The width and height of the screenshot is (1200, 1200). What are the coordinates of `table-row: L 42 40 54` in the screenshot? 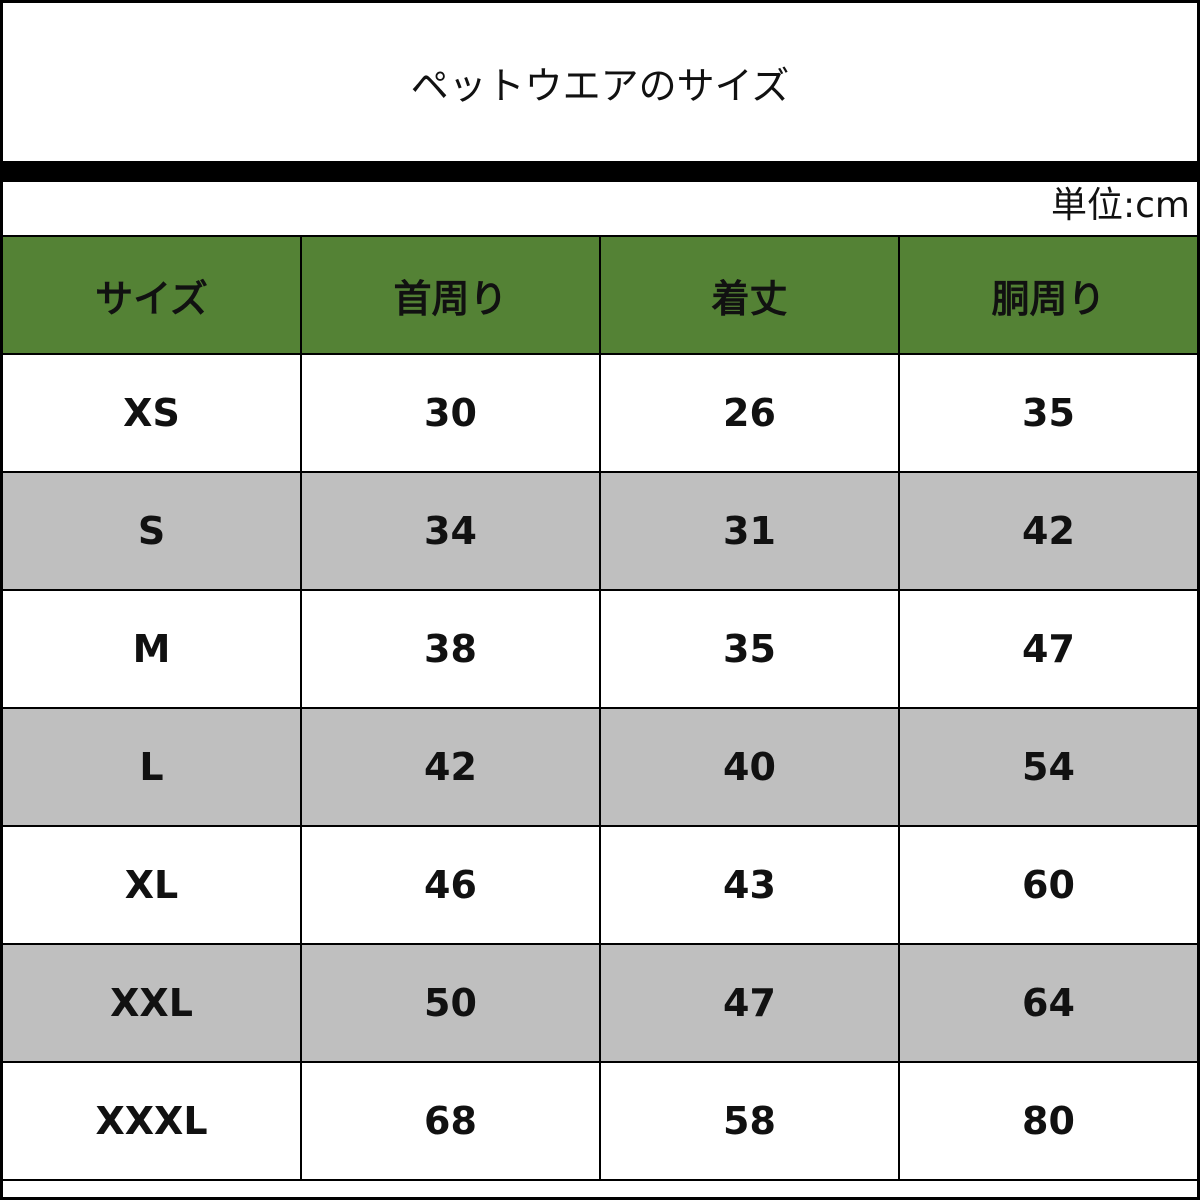 It's located at (600, 767).